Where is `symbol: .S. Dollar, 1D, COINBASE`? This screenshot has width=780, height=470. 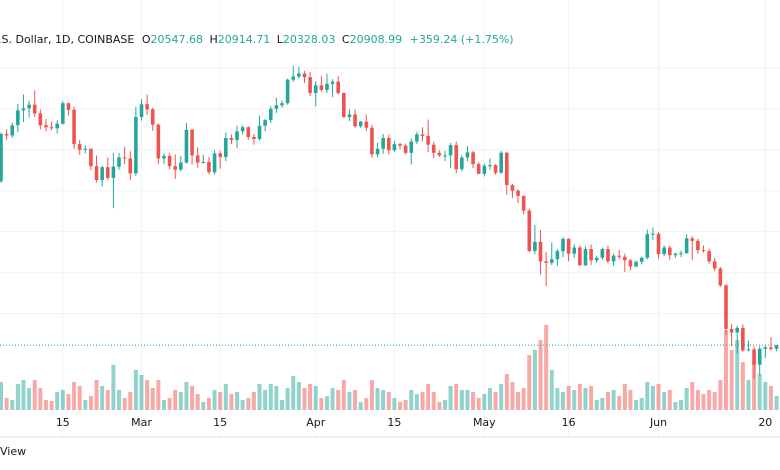
symbol: .S. Dollar, 1D, COINBASE is located at coordinates (67, 39).